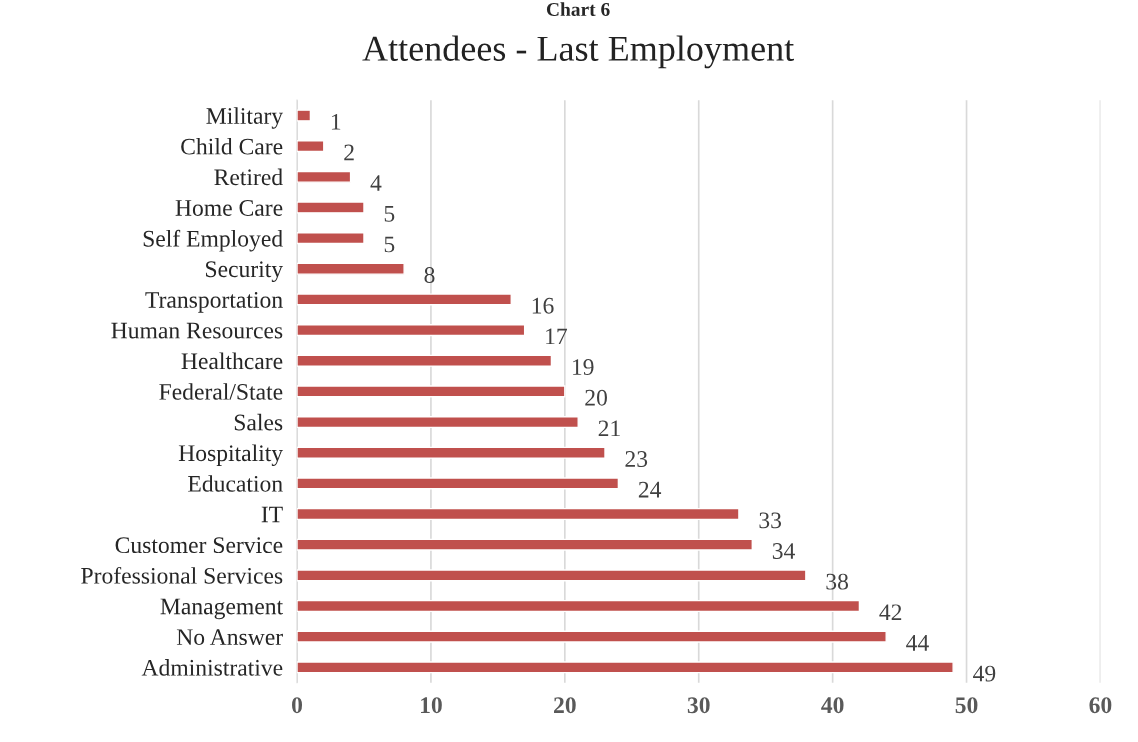 This screenshot has height=742, width=1138. I want to click on data-label: 20, so click(596, 397).